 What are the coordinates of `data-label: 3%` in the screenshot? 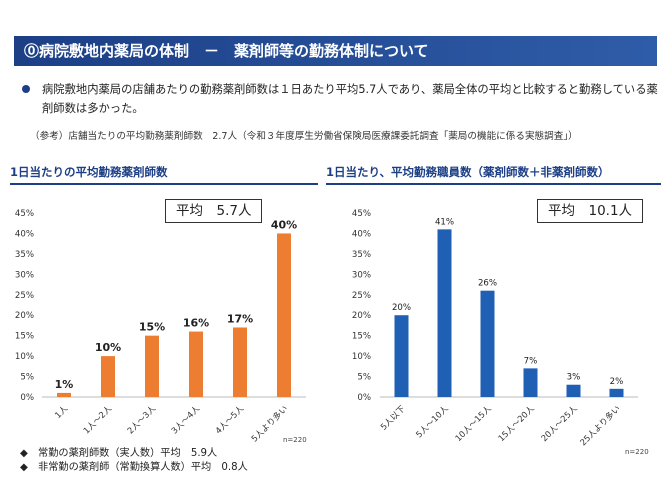 It's located at (574, 378).